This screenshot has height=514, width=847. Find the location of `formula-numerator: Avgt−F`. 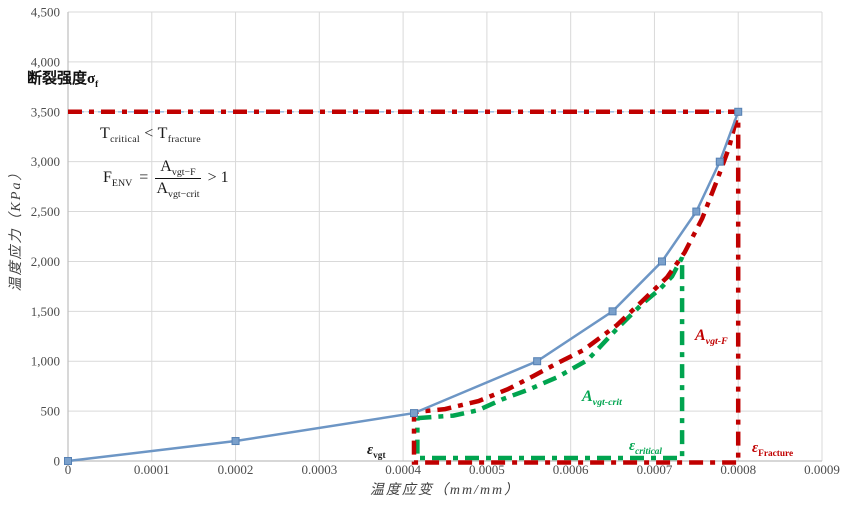

formula-numerator: Avgt−F is located at coordinates (178, 168).